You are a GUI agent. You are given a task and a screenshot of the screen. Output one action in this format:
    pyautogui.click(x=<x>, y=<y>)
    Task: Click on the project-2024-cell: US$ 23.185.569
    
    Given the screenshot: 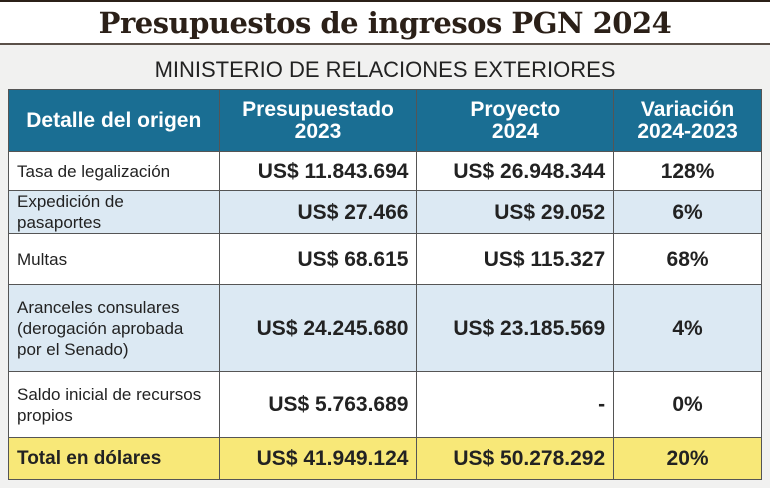 What is the action you would take?
    pyautogui.click(x=515, y=328)
    